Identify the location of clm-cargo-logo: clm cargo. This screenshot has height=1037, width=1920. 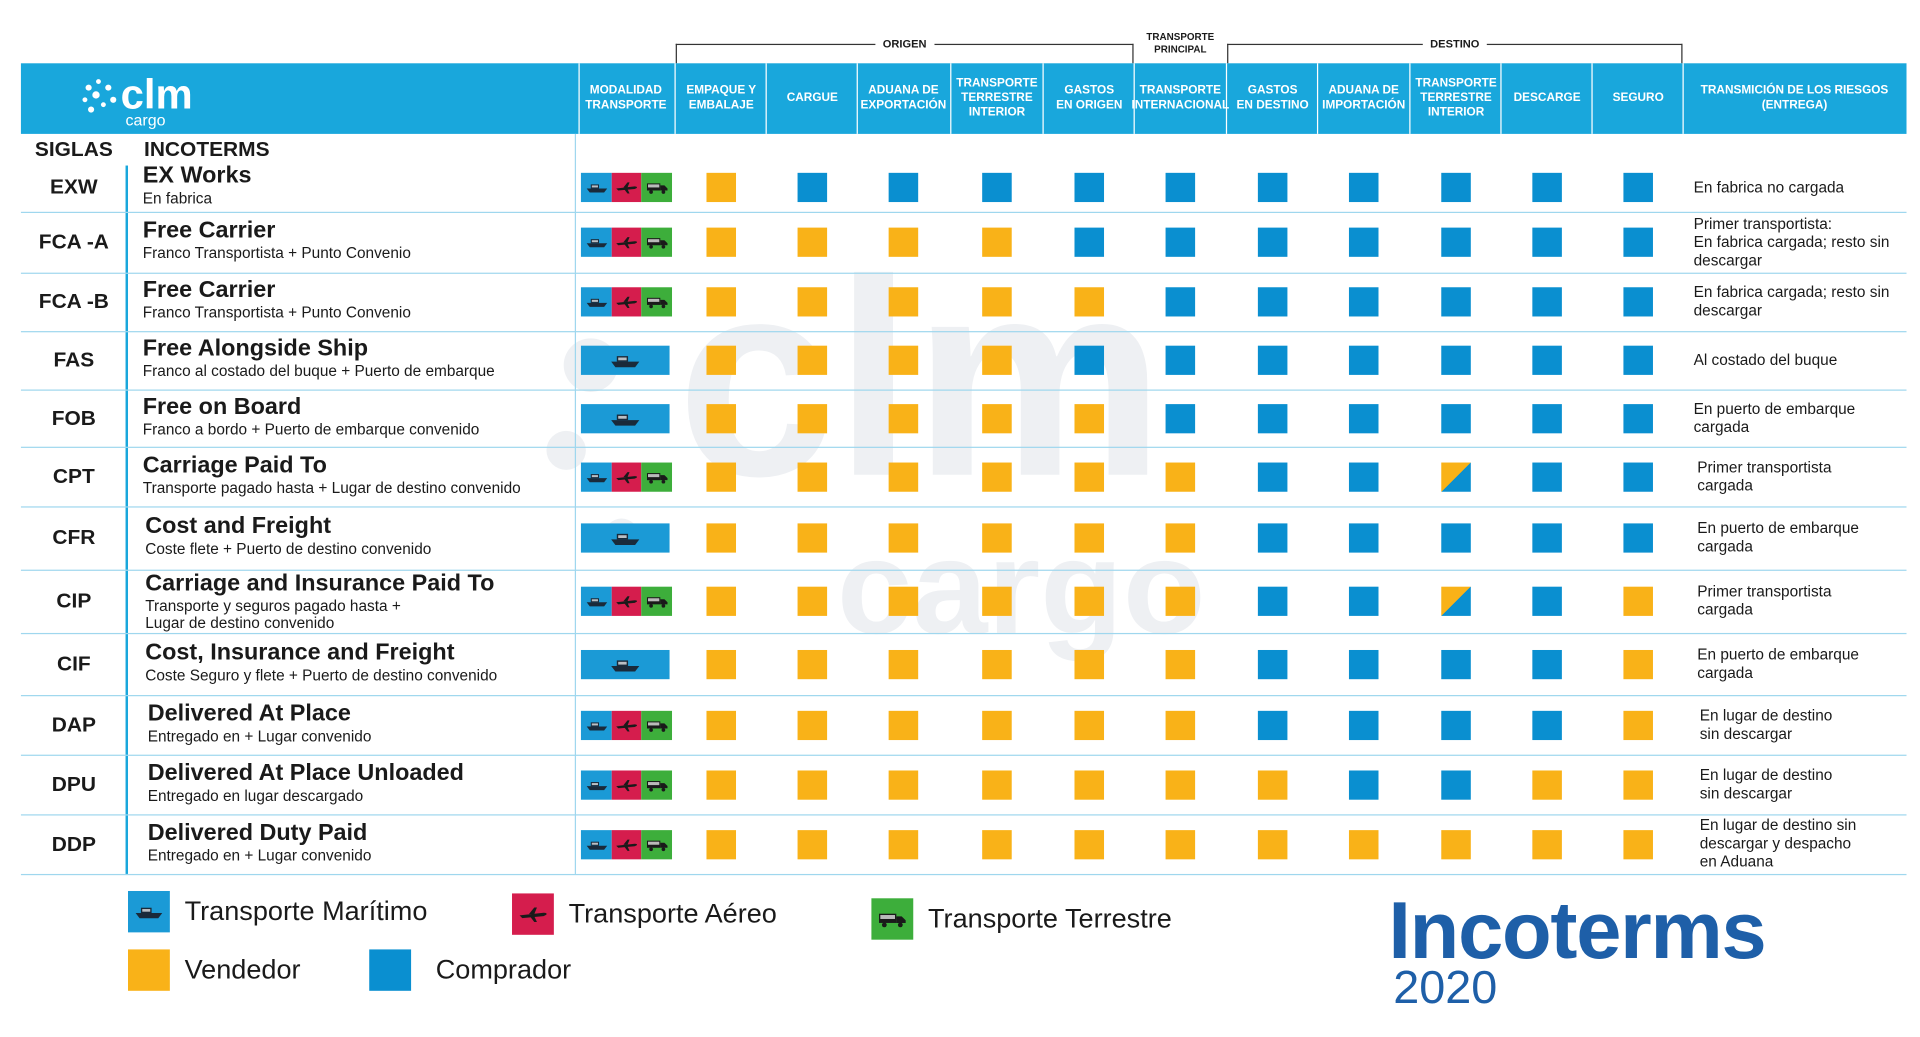
(137, 100).